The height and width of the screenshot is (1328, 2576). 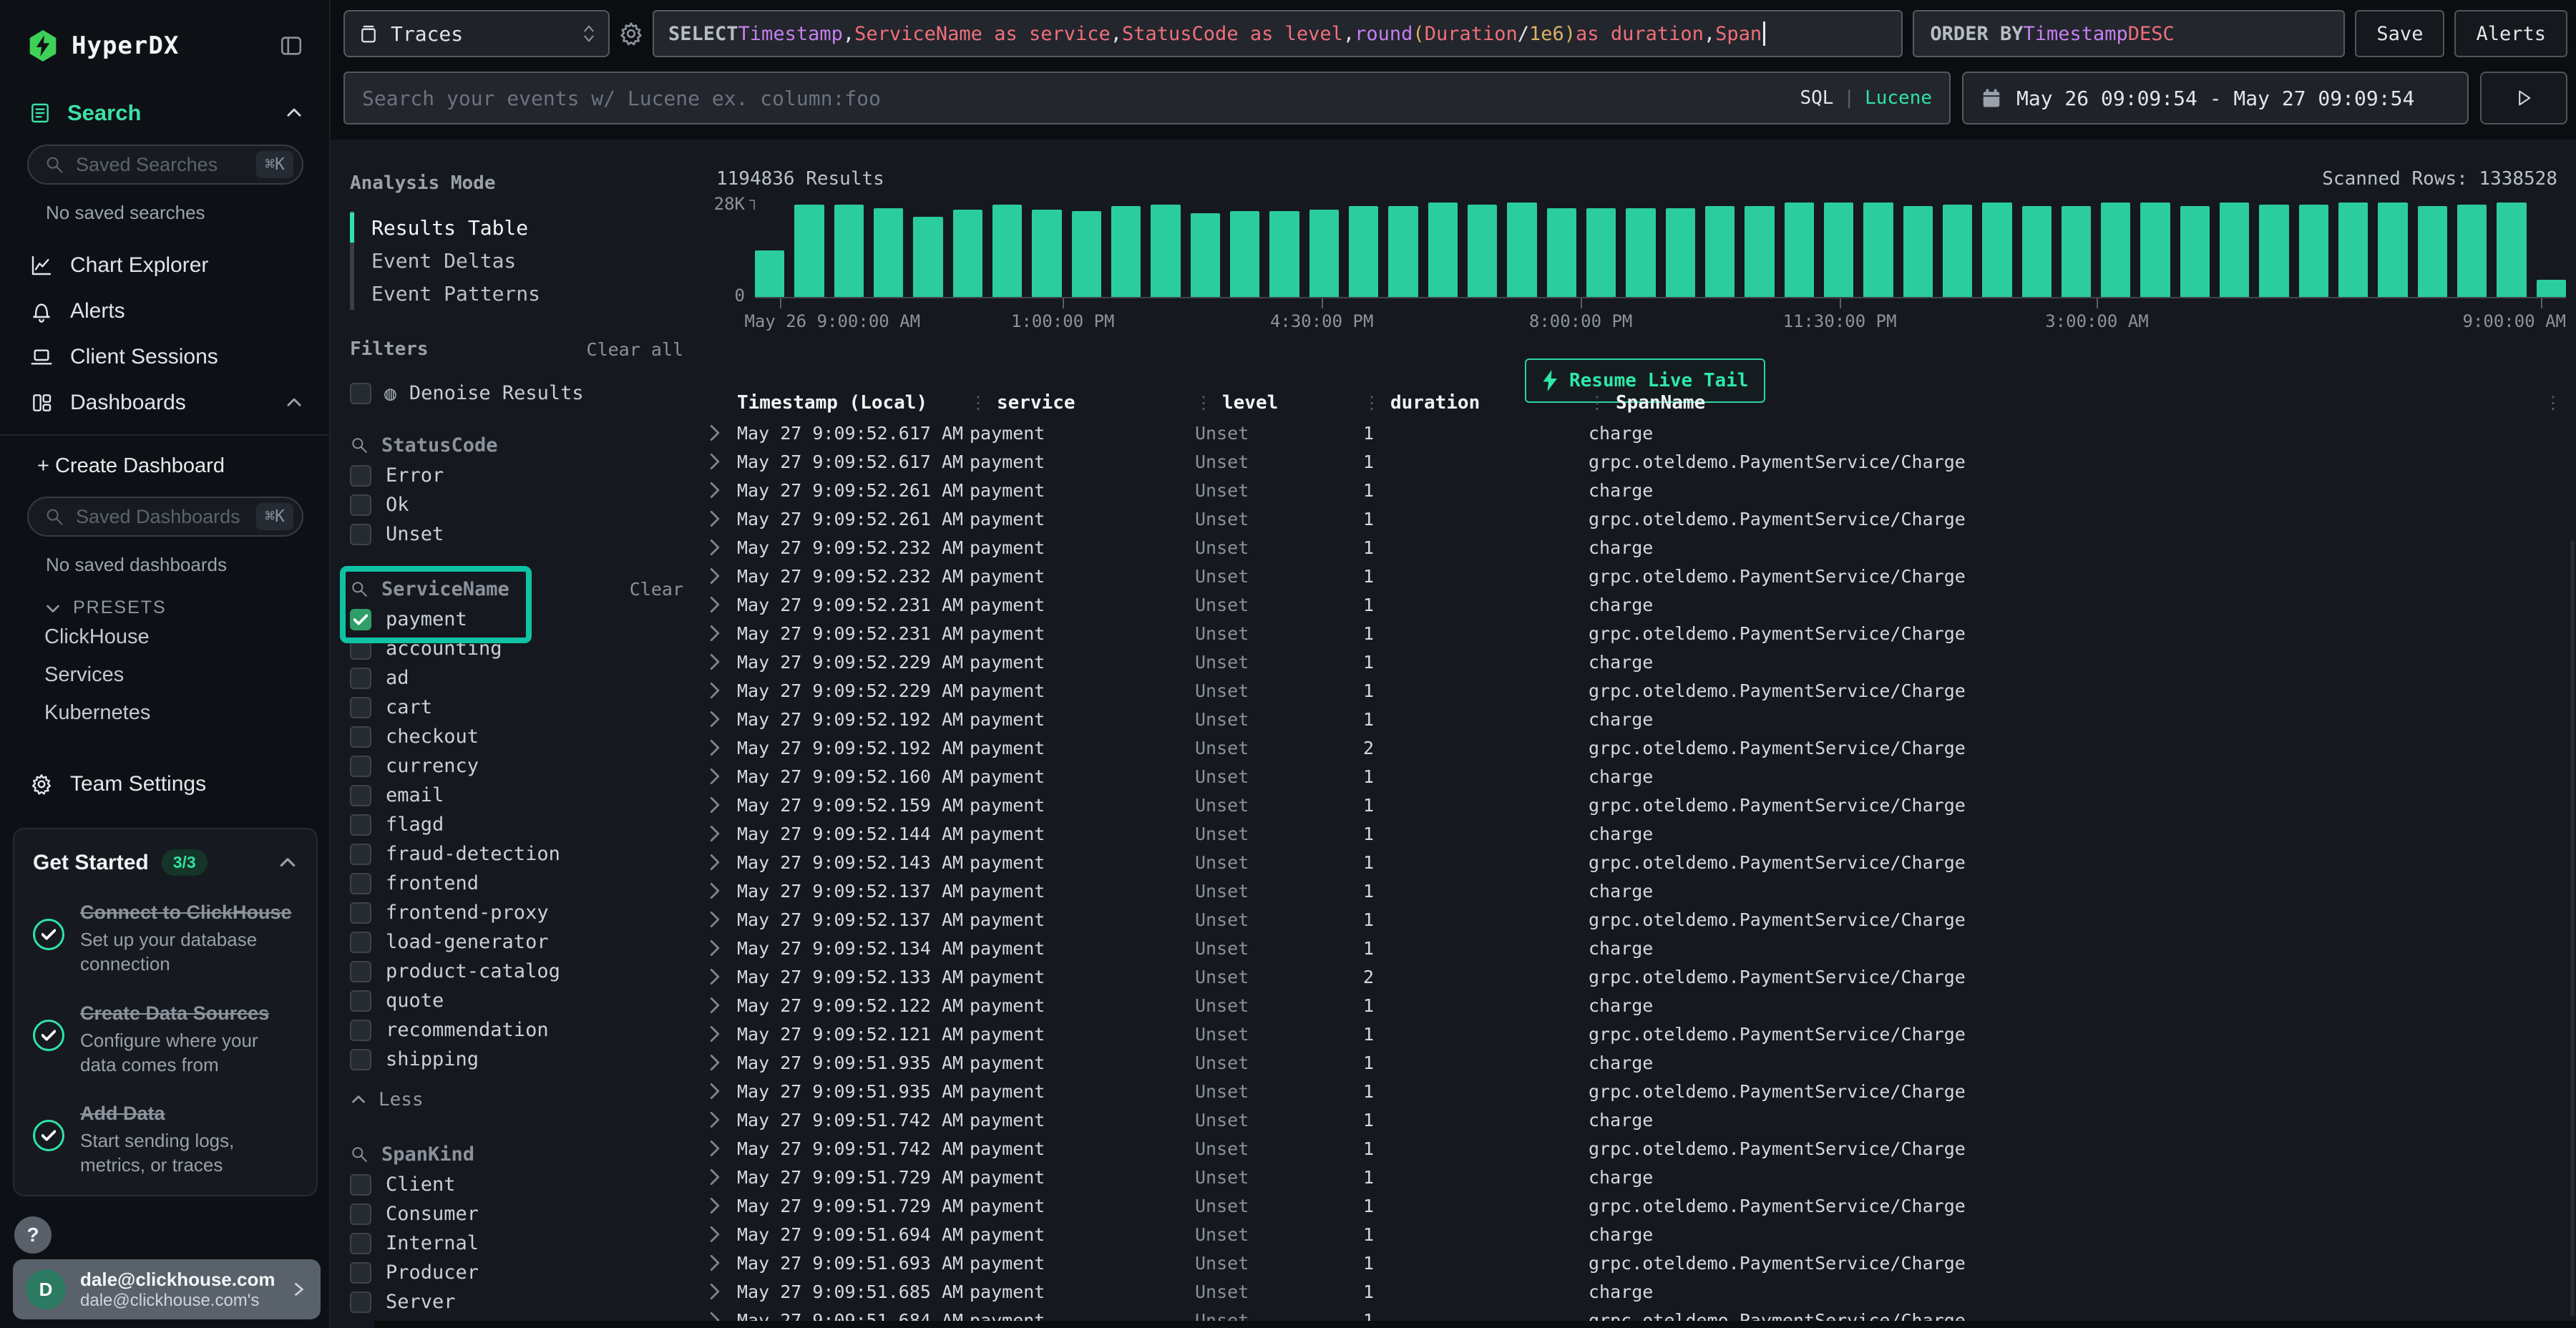 What do you see at coordinates (516, 534) in the screenshot?
I see `filter-item-unset: Unset` at bounding box center [516, 534].